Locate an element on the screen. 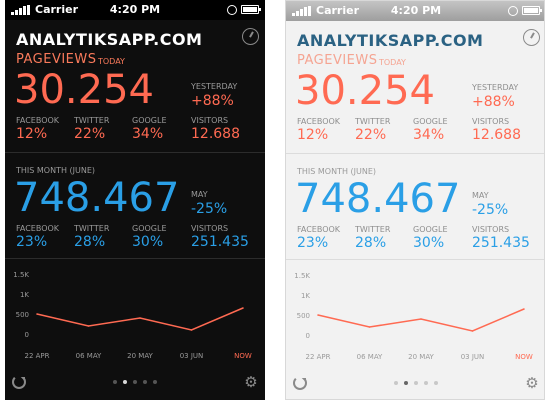  this-month-label: THIS MONTH (JUNE) is located at coordinates (56, 170).